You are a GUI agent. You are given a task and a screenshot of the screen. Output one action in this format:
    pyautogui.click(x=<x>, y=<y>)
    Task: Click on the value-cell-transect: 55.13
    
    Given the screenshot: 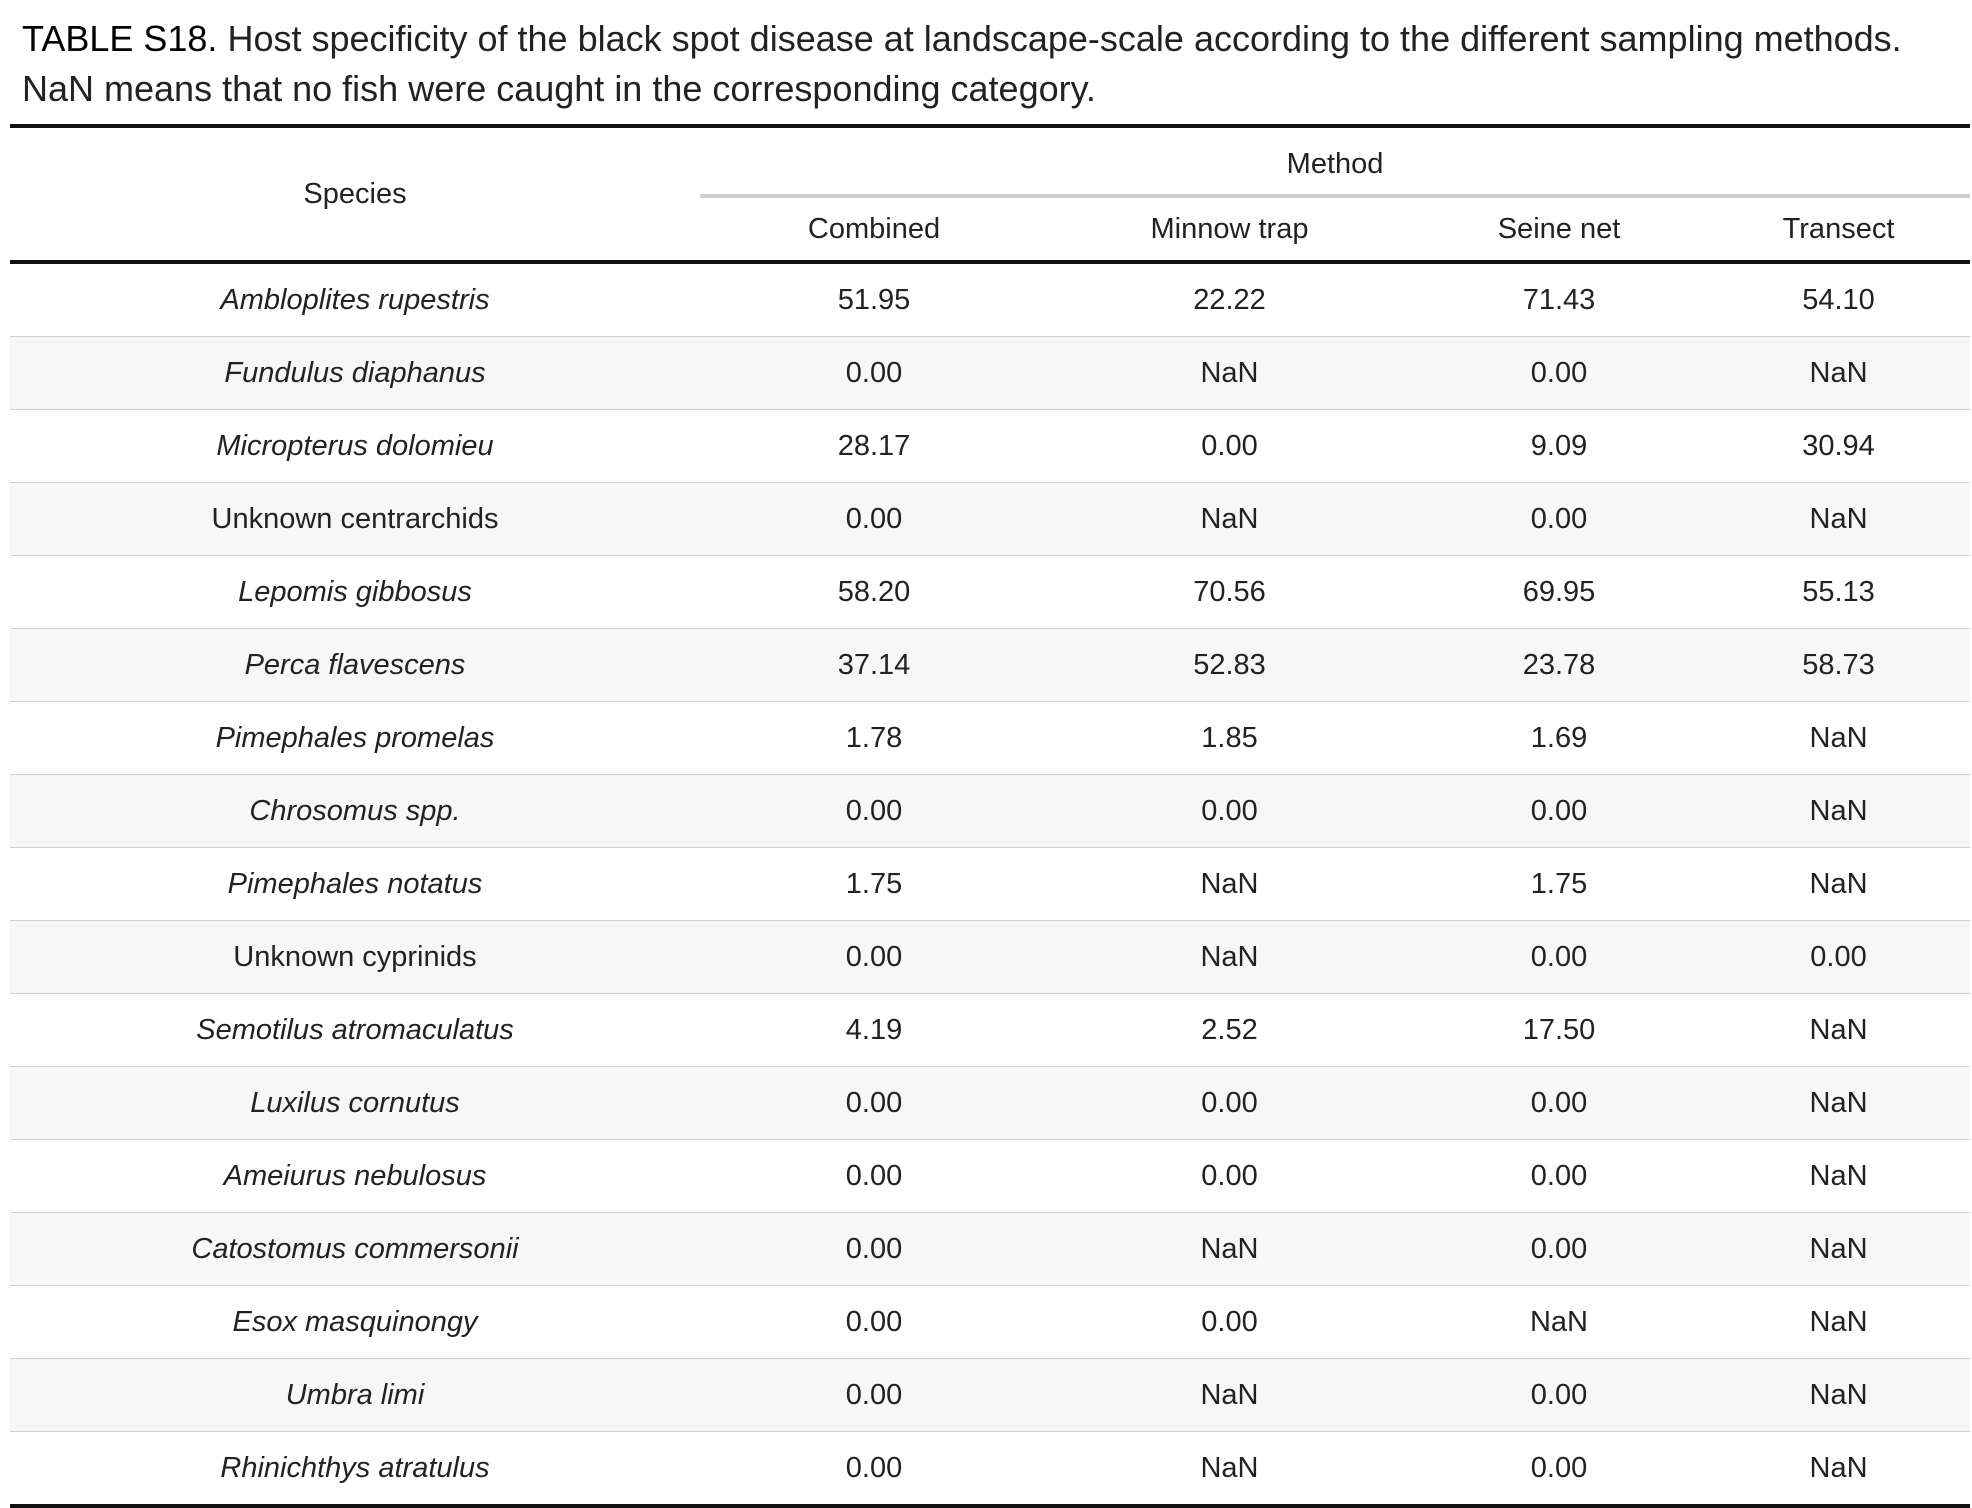 What is the action you would take?
    pyautogui.click(x=1839, y=592)
    